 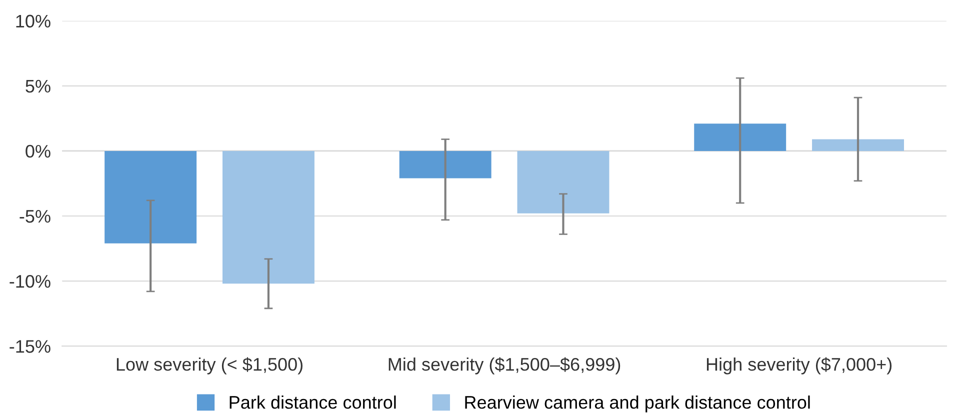 I want to click on y-tick-label: -15%, so click(x=30, y=346).